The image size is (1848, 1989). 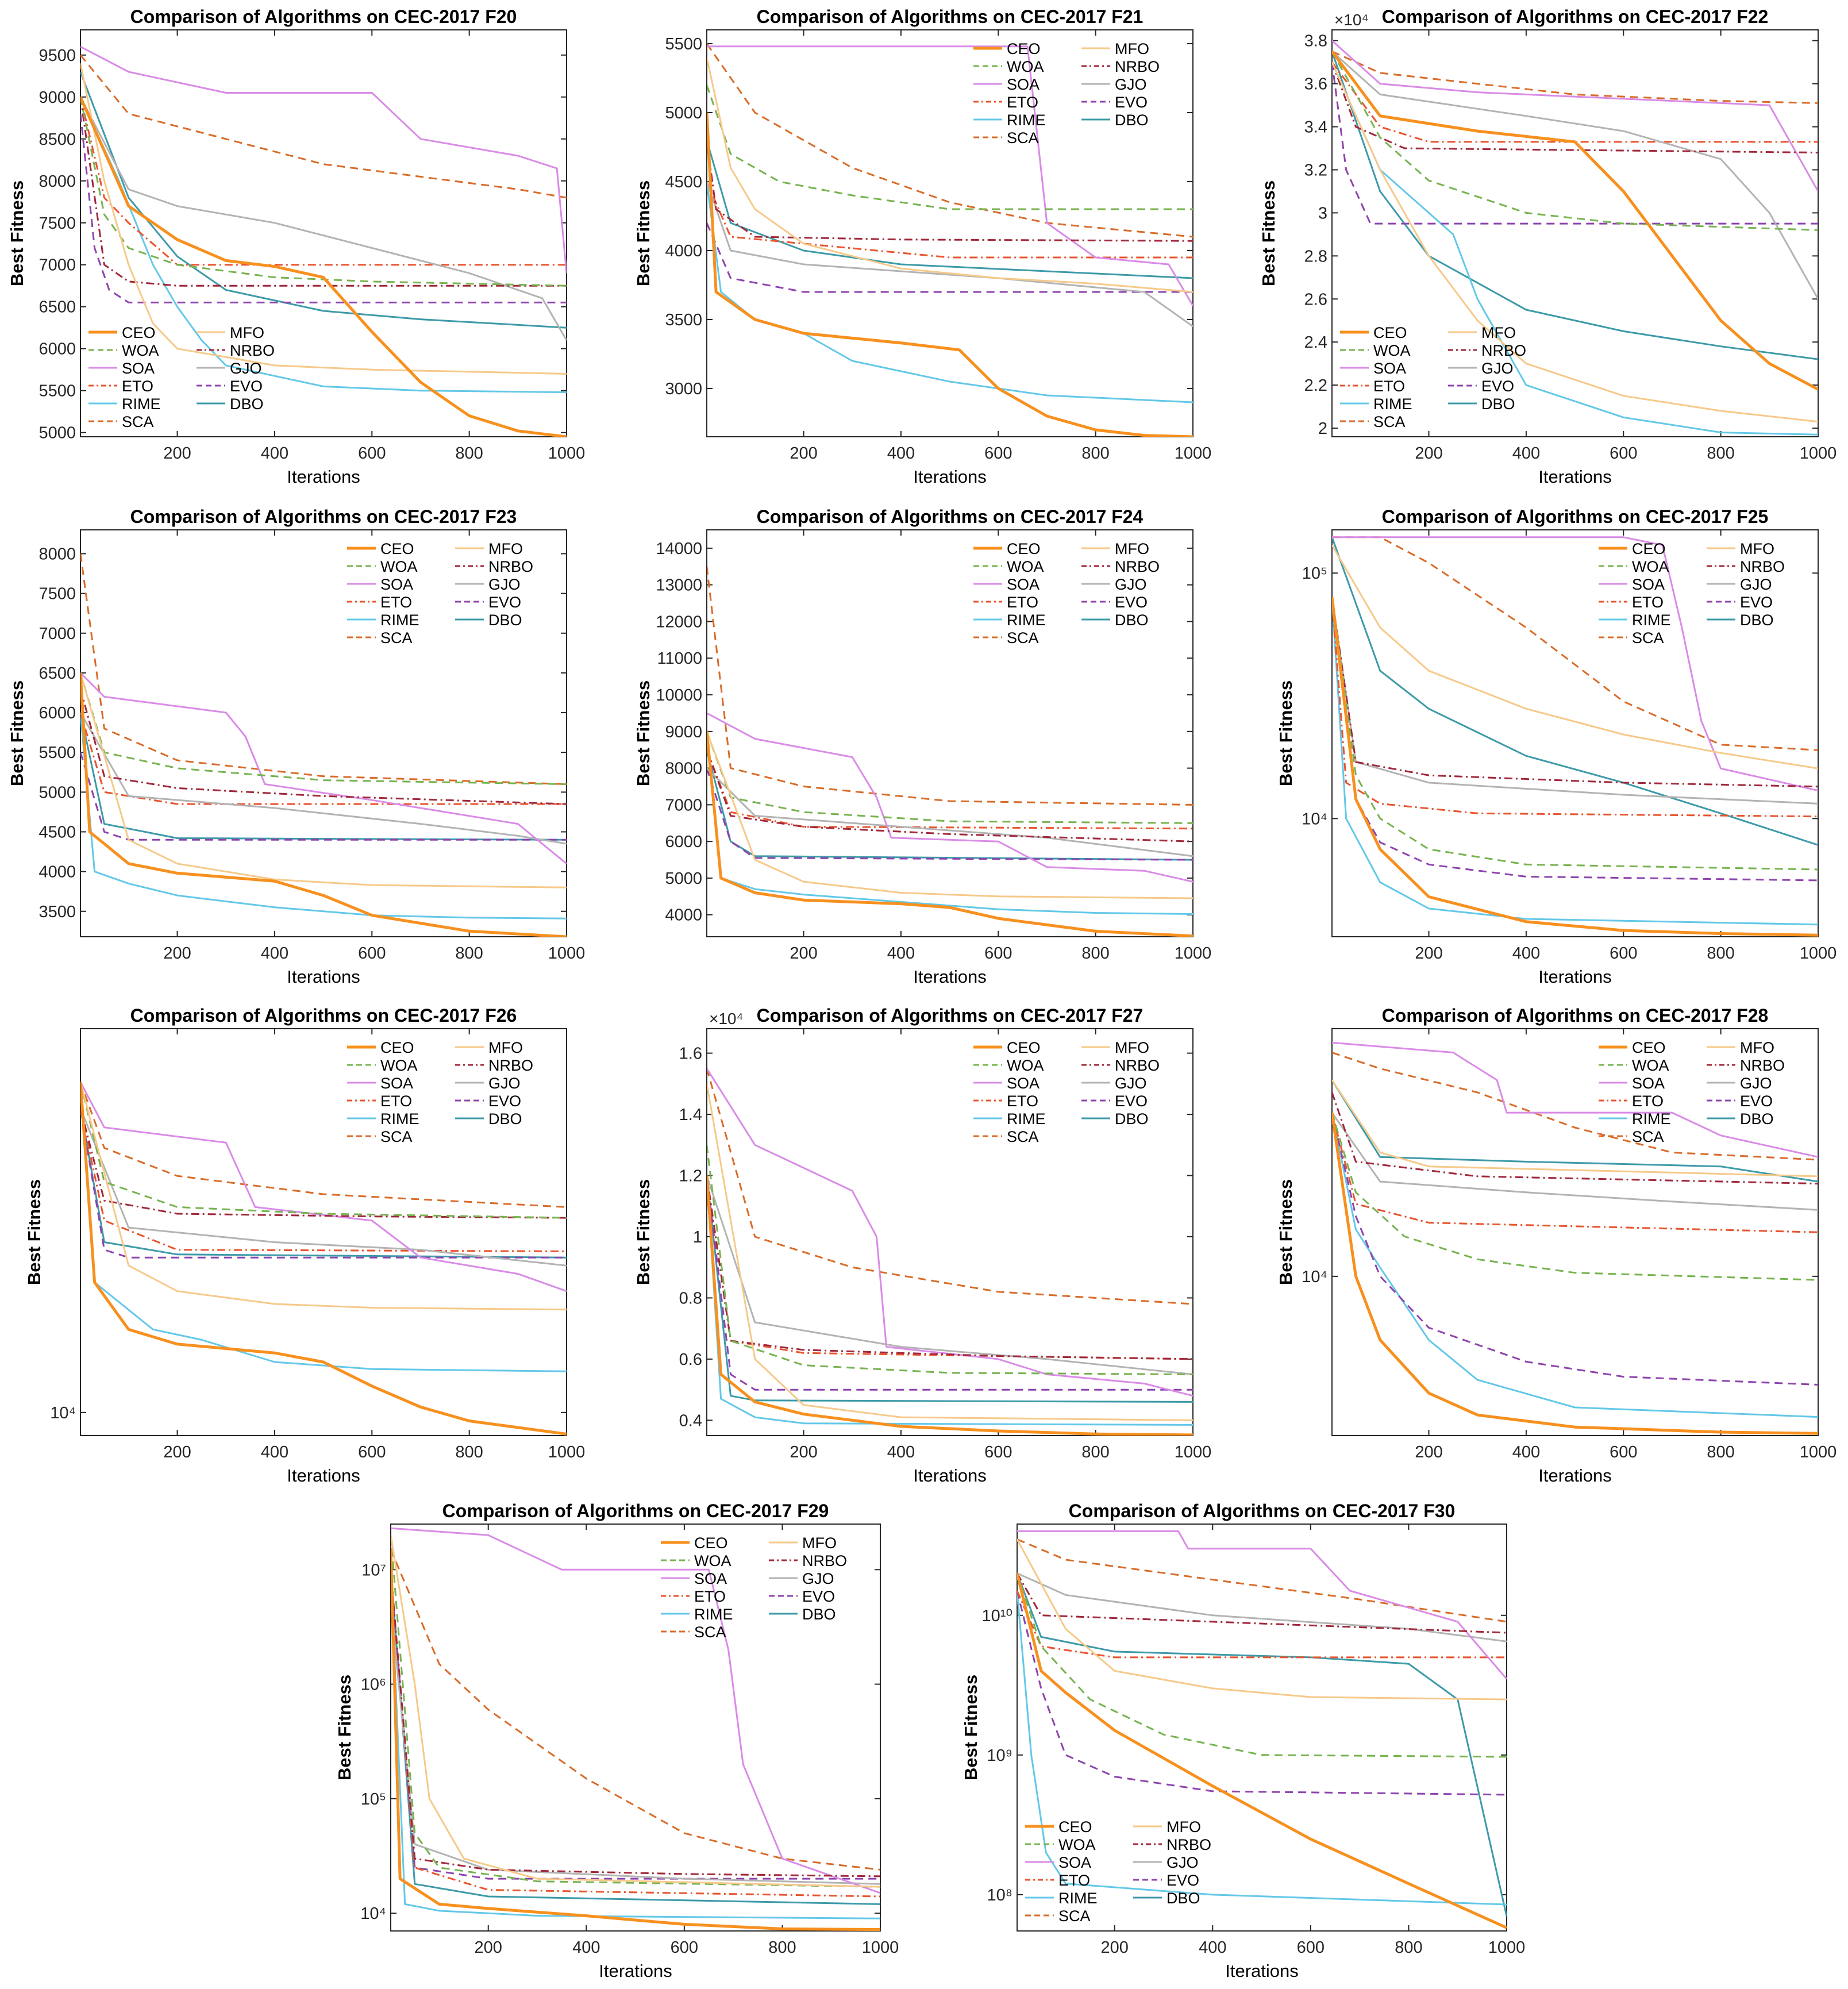 I want to click on chart-title: Comparison of Algorithms on CEC-2017 F28, so click(x=1575, y=1015).